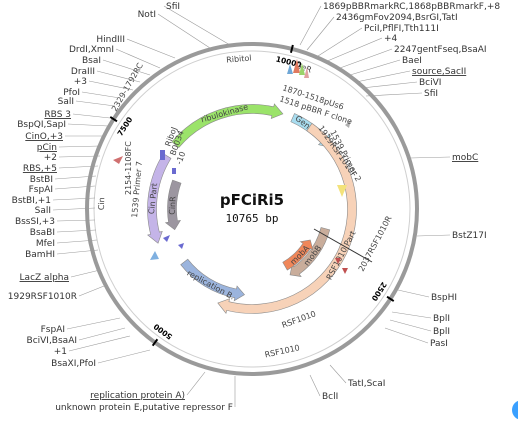 The image size is (518, 423). What do you see at coordinates (412, 61) in the screenshot?
I see `restriction-site-label: BaeI` at bounding box center [412, 61].